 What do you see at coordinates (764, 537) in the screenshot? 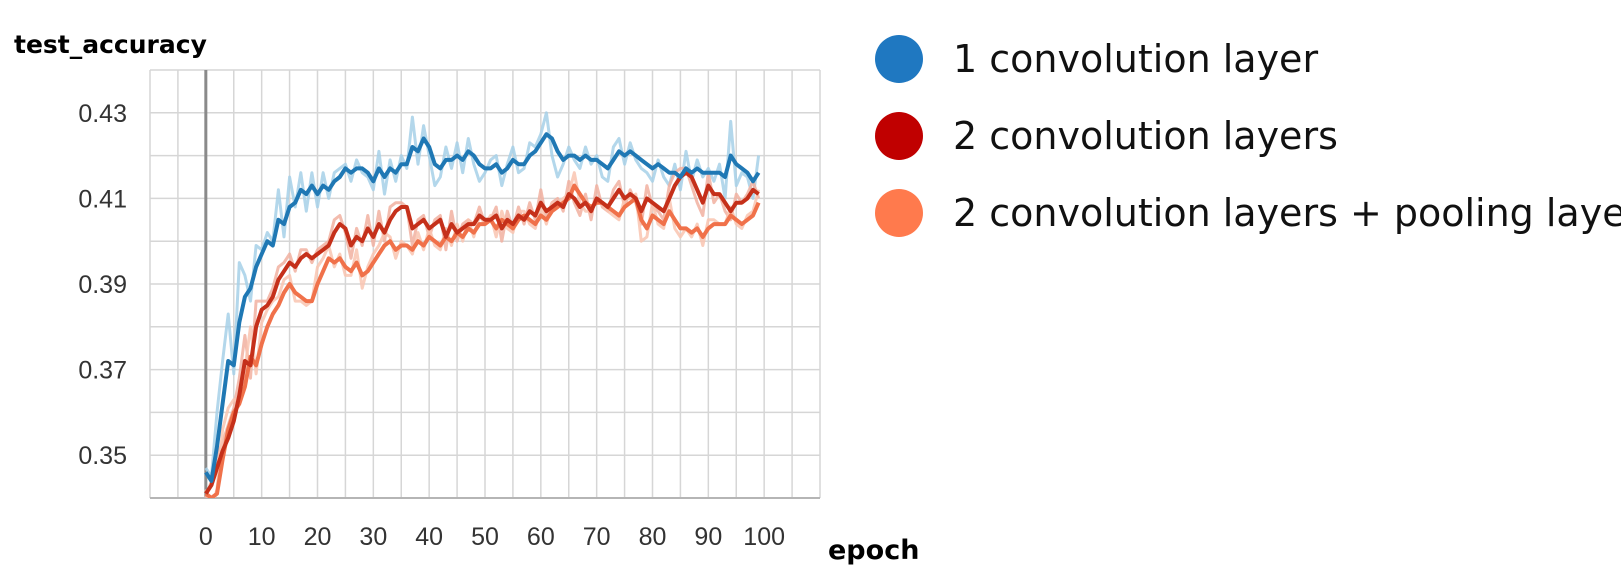
I see `x-tick-label: 100` at bounding box center [764, 537].